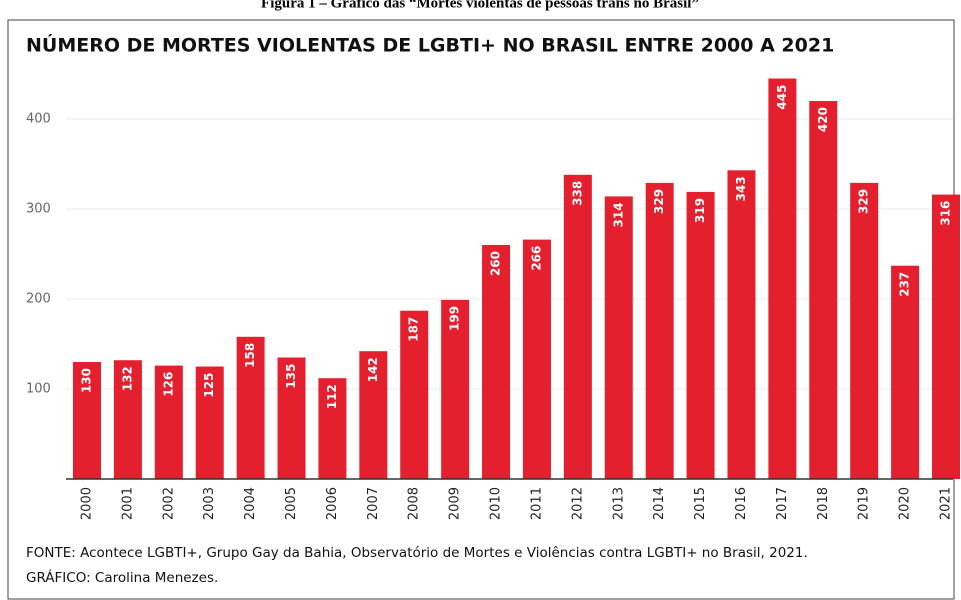 This screenshot has height=600, width=961. Describe the element at coordinates (946, 213) in the screenshot. I see `value-label: 316` at that location.